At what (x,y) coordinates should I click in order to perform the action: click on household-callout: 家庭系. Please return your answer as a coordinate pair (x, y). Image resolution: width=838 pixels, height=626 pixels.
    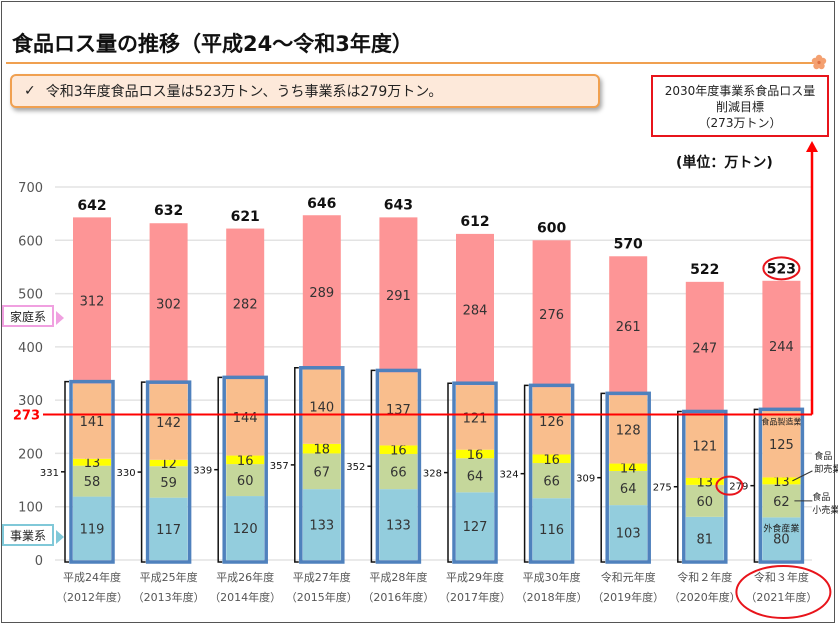
    Looking at the image, I should click on (28, 316).